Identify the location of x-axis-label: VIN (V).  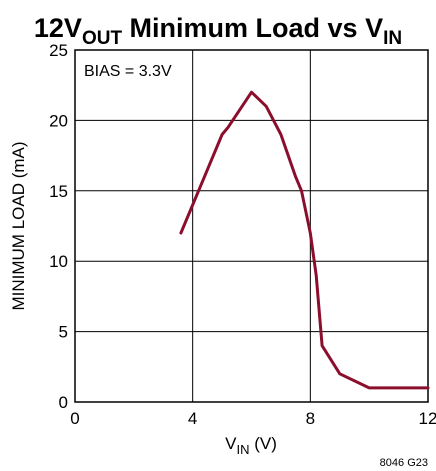
(251, 445).